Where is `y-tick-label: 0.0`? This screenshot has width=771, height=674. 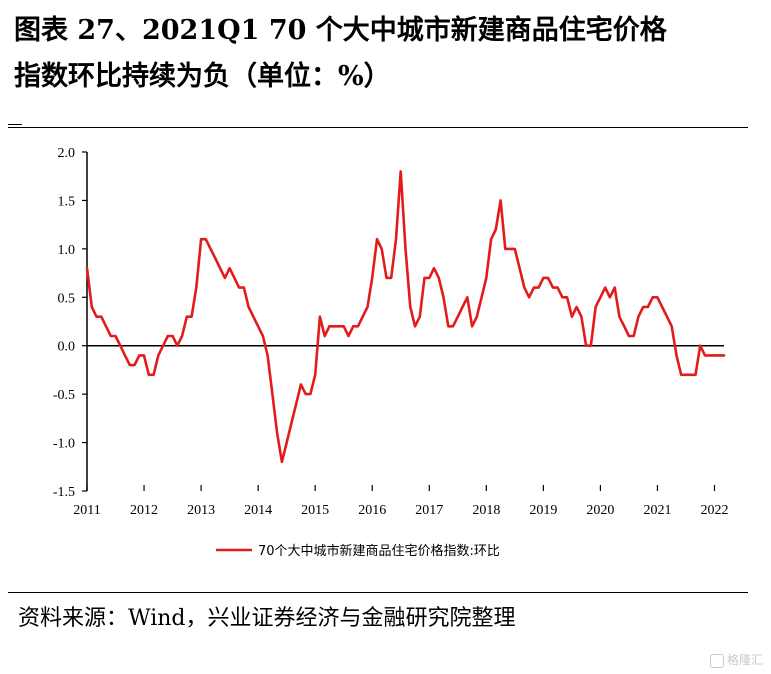 y-tick-label: 0.0 is located at coordinates (67, 347).